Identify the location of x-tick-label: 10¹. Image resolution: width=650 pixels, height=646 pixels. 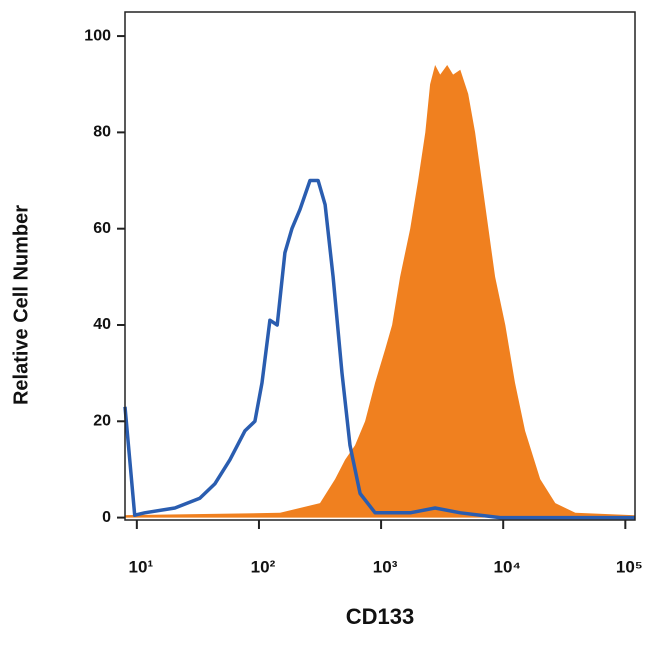
(141, 566).